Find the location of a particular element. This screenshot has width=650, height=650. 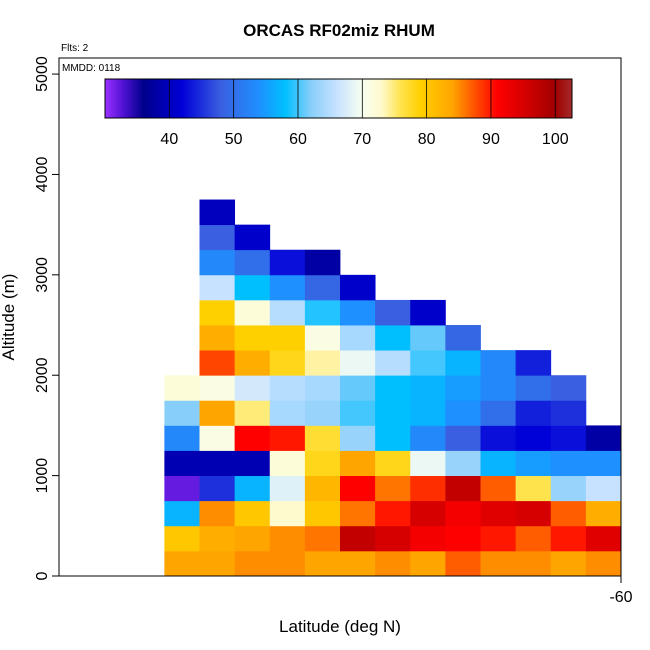

y-tick-label: 4000 is located at coordinates (42, 175).